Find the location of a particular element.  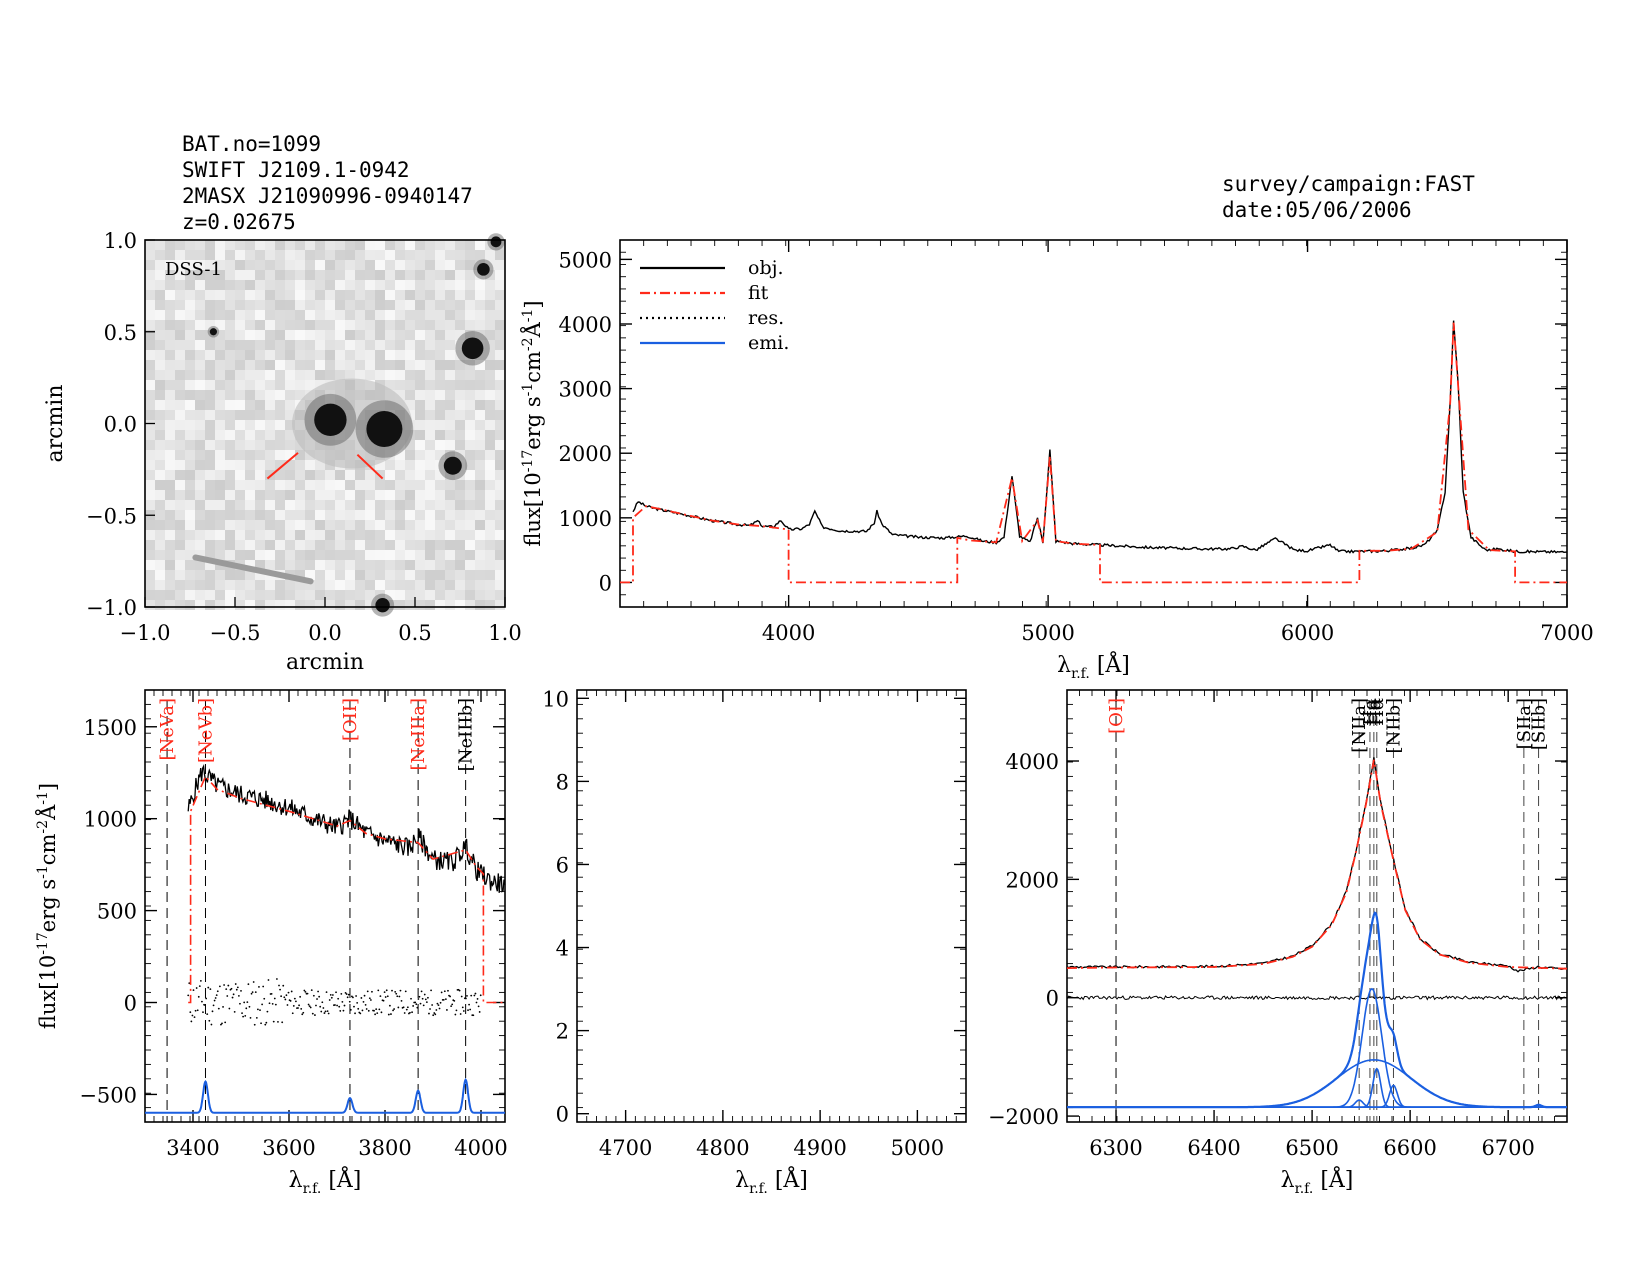

y-tick-label: 0 is located at coordinates (130, 1004).